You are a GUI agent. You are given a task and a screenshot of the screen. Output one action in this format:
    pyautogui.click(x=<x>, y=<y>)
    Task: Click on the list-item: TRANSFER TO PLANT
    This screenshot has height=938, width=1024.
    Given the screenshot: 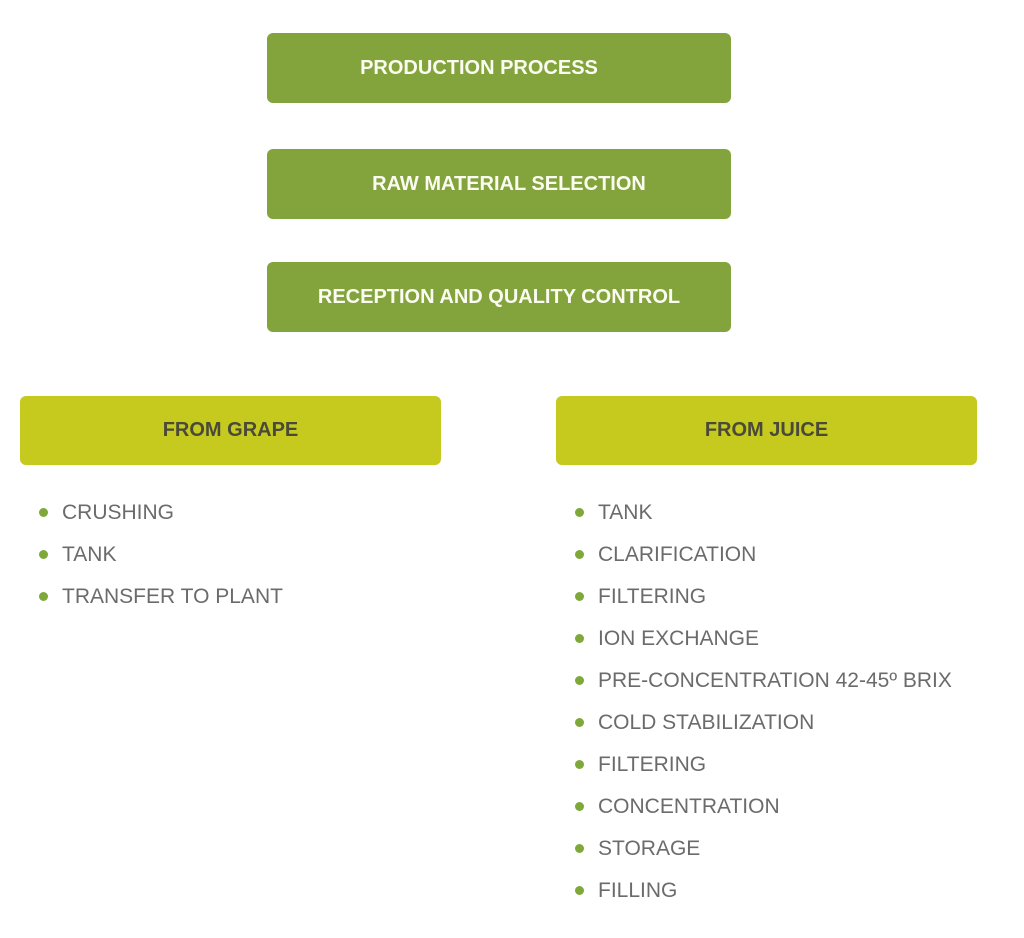 What is the action you would take?
    pyautogui.click(x=161, y=603)
    